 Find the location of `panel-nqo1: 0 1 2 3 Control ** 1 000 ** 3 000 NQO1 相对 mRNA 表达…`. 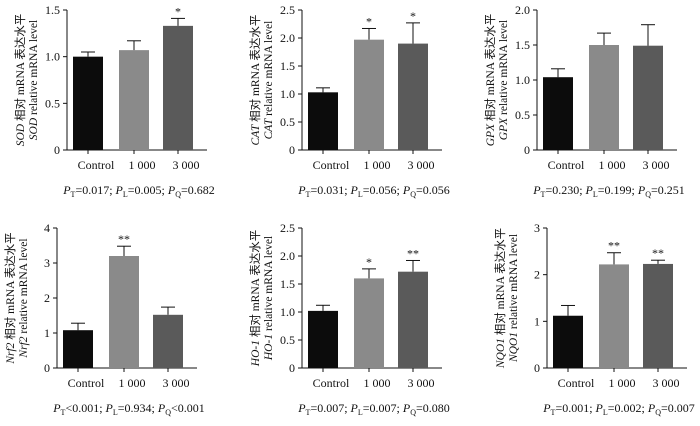

panel-nqo1: 0 1 2 3 Control ** 1 000 ** 3 000 NQO1 相对 mRNA 表达… is located at coordinates (594, 319).